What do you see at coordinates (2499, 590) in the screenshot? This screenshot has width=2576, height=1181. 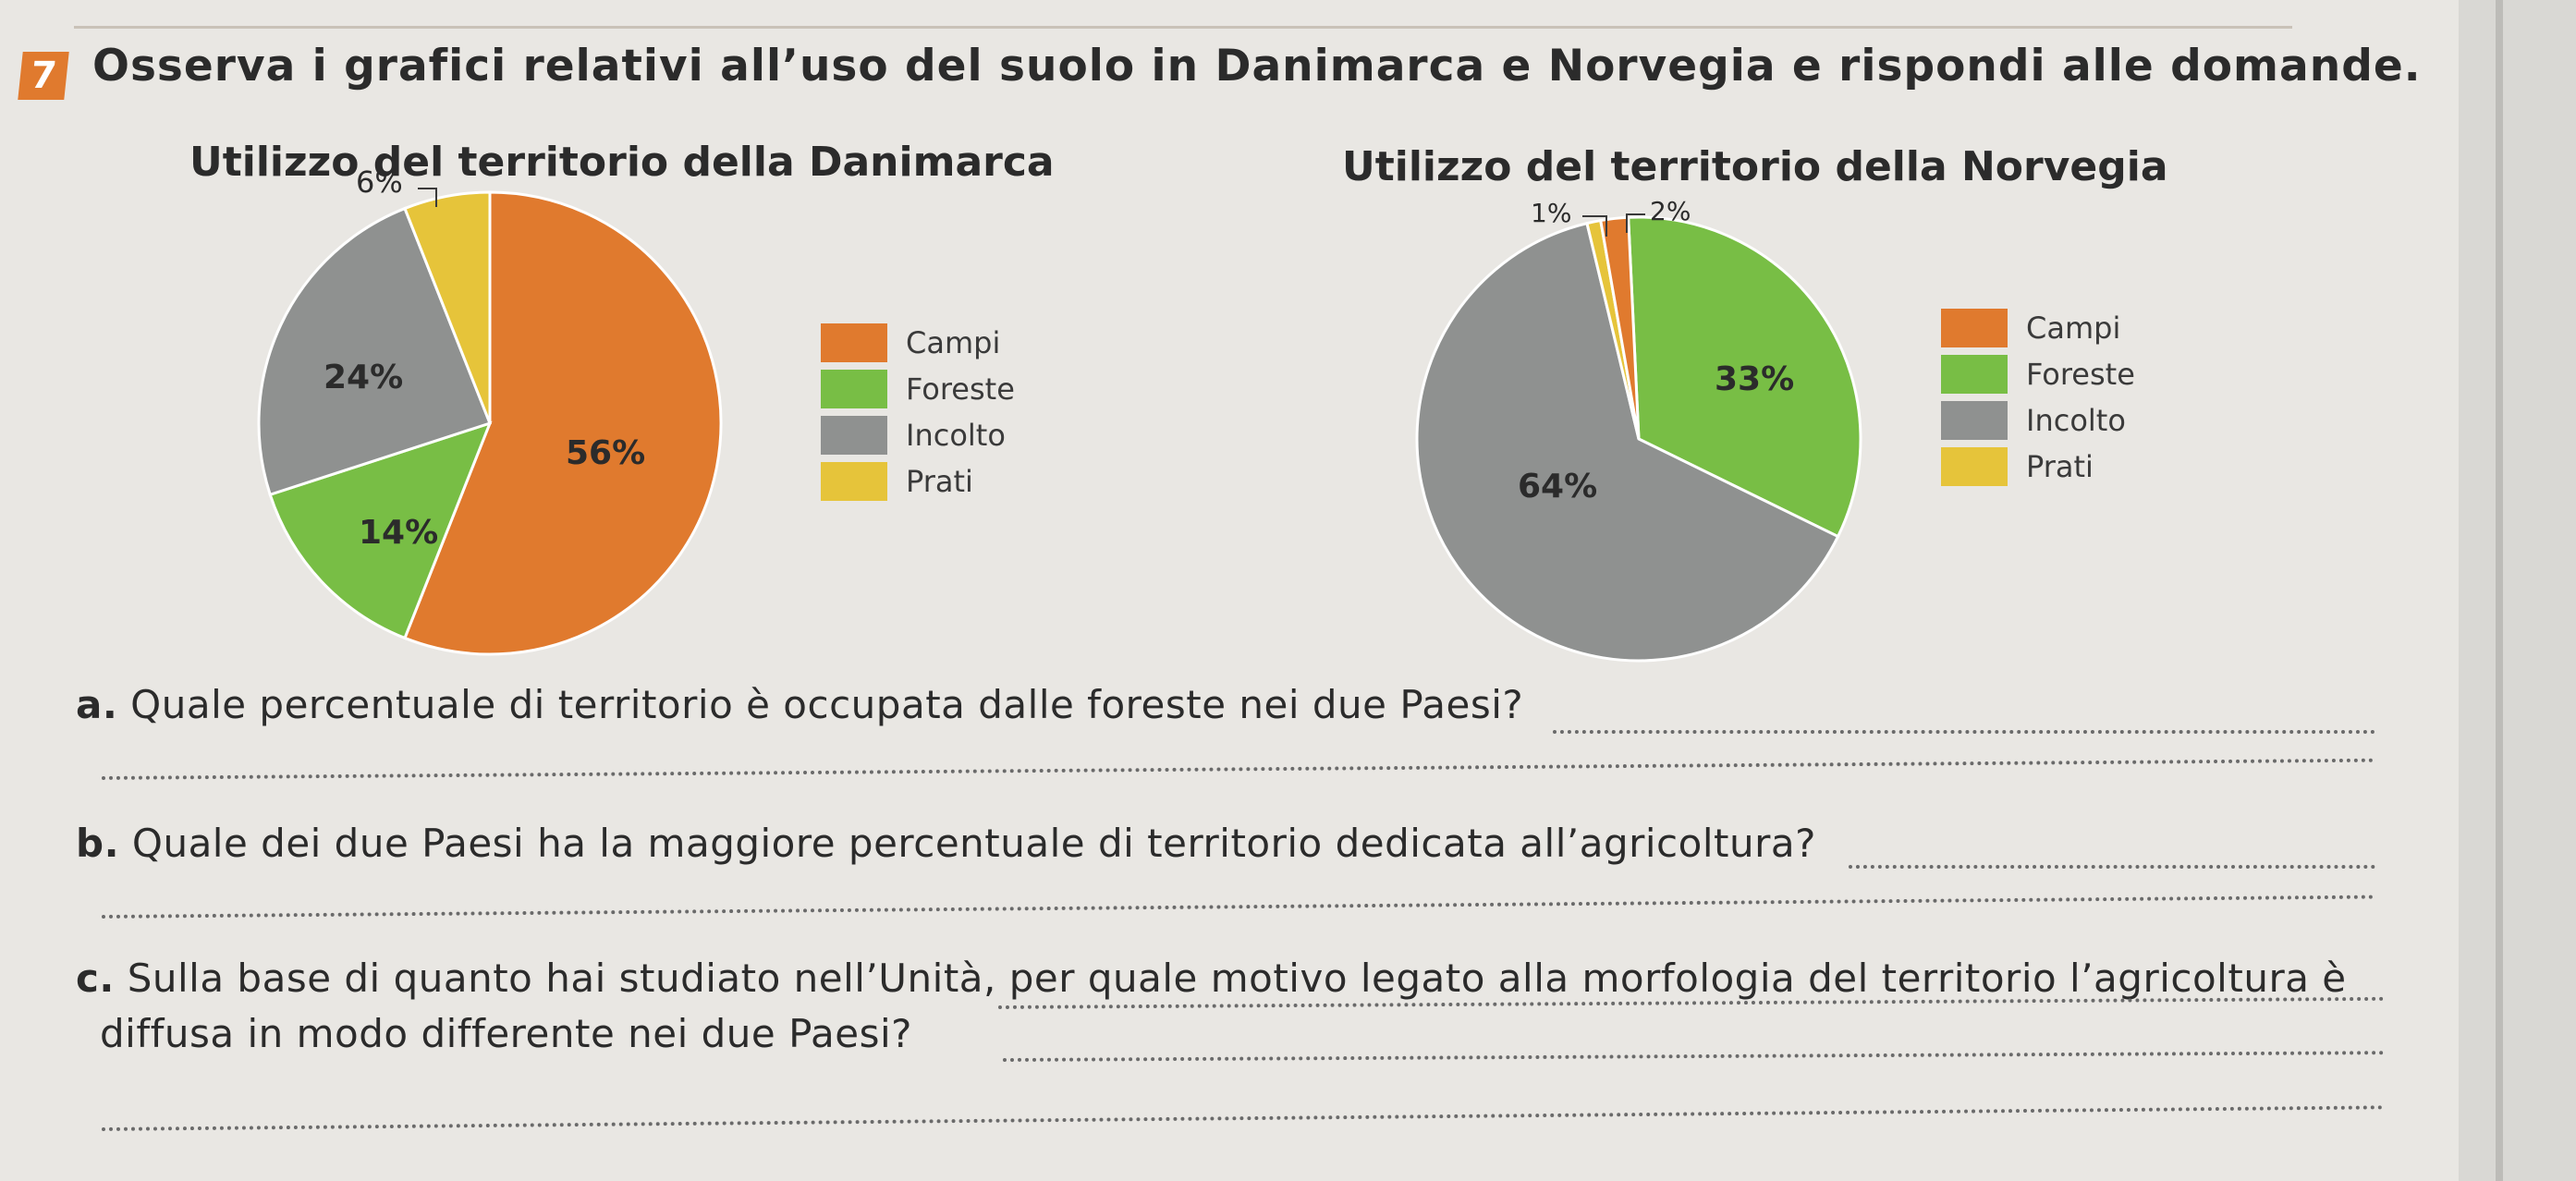 I see `book-binding-edge` at bounding box center [2499, 590].